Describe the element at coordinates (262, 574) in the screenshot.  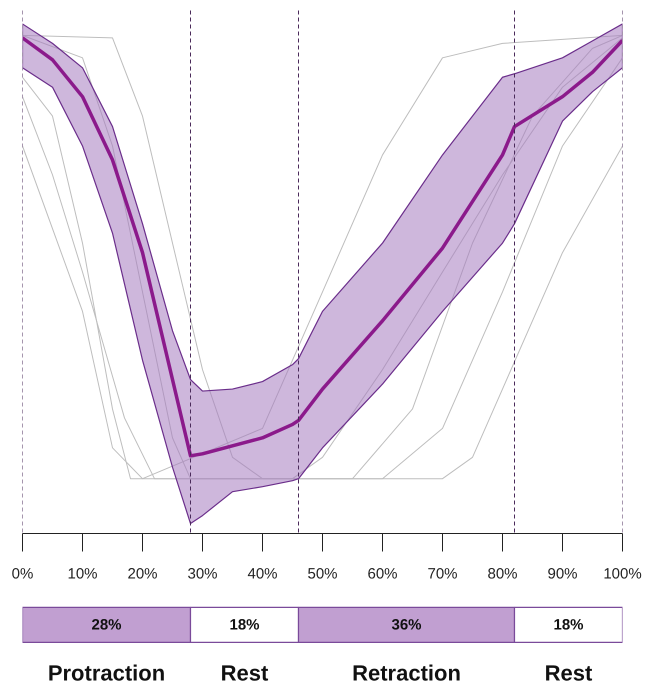
I see `x-tick-label: 40%` at that location.